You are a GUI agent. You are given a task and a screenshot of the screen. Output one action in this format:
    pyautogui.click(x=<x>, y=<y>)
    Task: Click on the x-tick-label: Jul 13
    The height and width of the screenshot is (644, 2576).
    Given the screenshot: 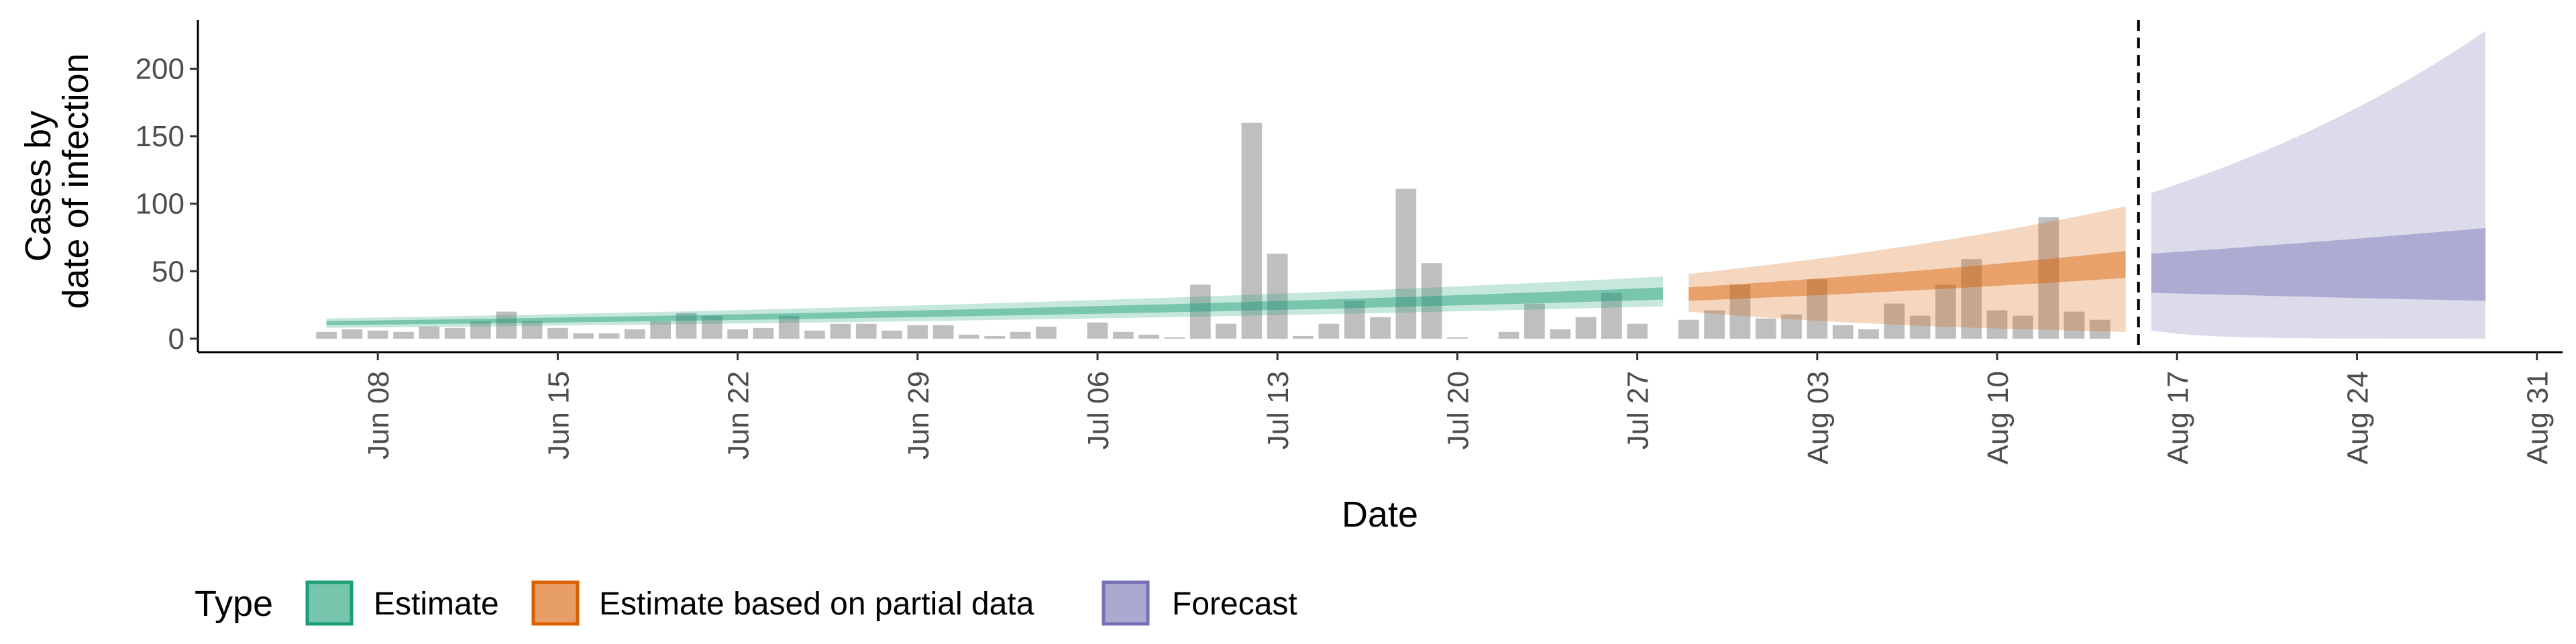 What is the action you would take?
    pyautogui.click(x=1278, y=410)
    